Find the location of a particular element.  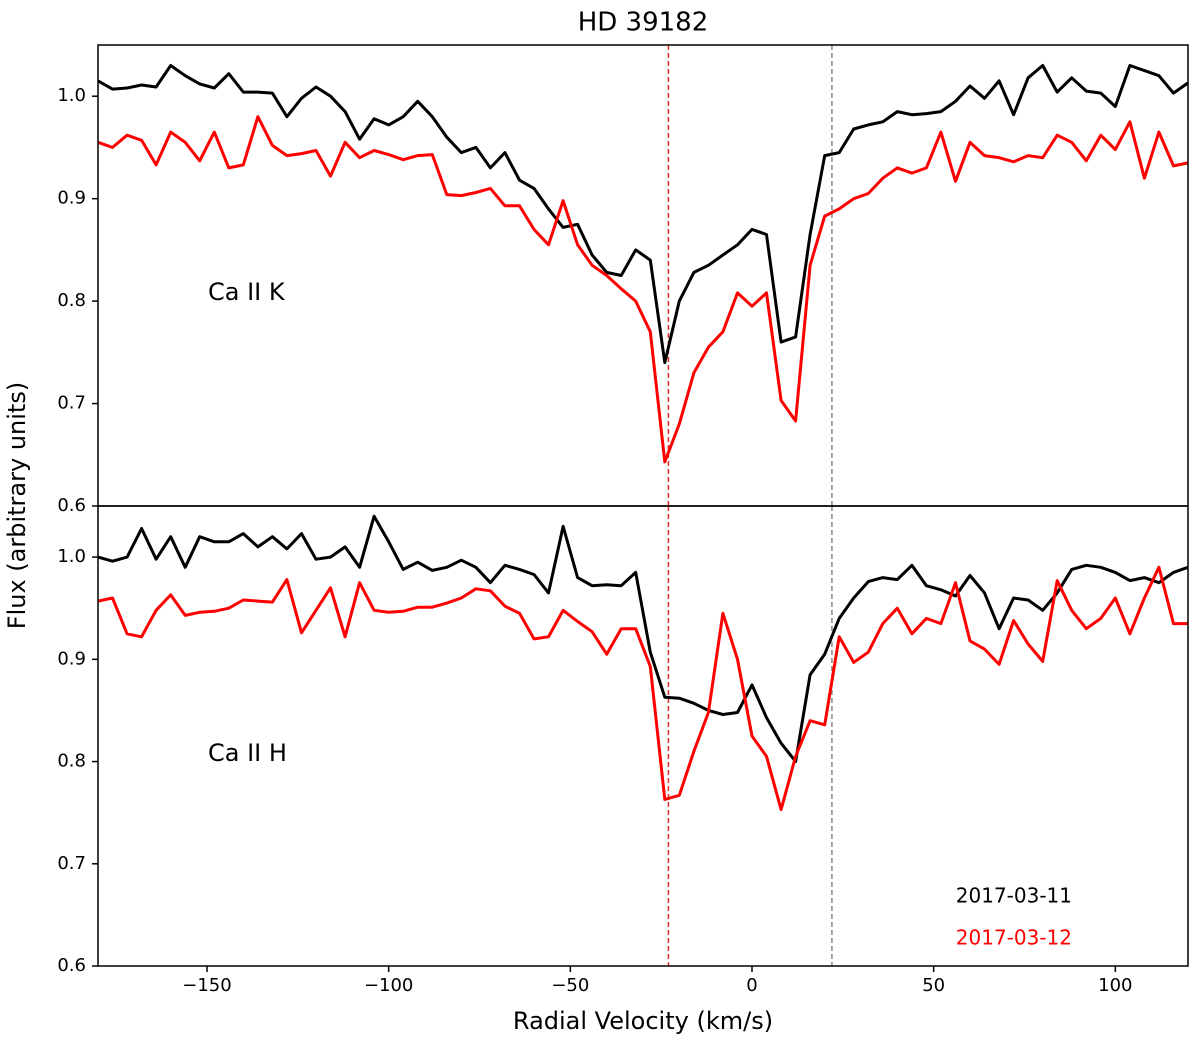

x-axis-label: Radial Velocity (km/s) is located at coordinates (643, 1021).